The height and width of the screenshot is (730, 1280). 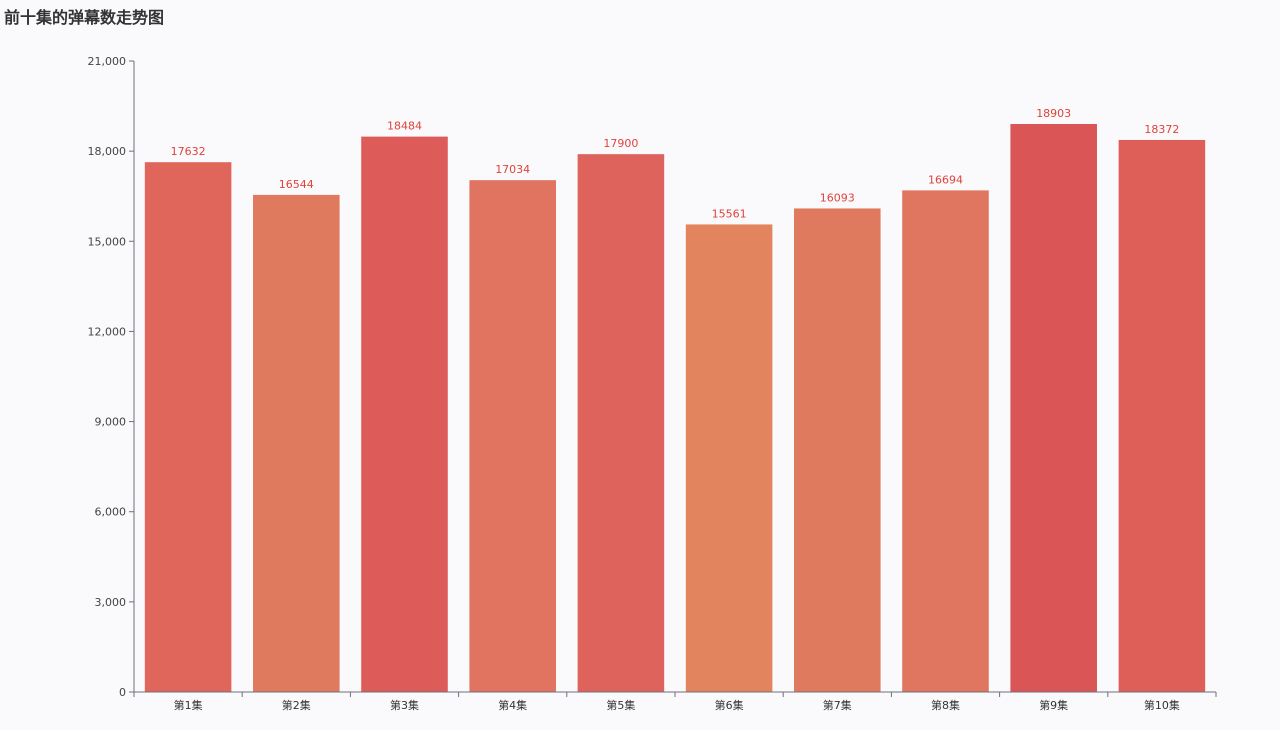 I want to click on x-tick-label: 第9集, so click(x=1053, y=705).